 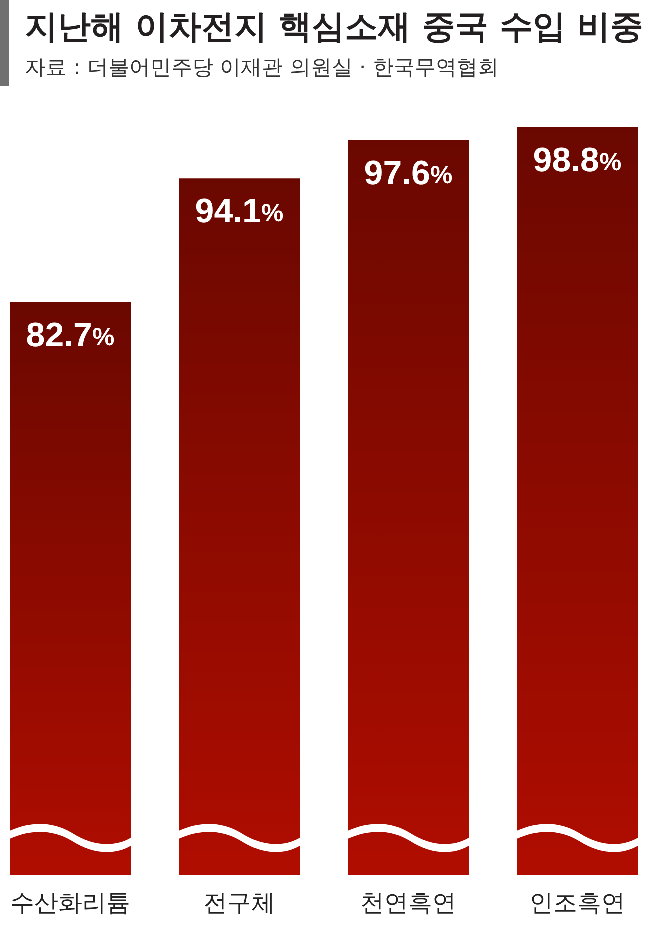 I want to click on data-label: 82.7%, so click(x=70, y=335).